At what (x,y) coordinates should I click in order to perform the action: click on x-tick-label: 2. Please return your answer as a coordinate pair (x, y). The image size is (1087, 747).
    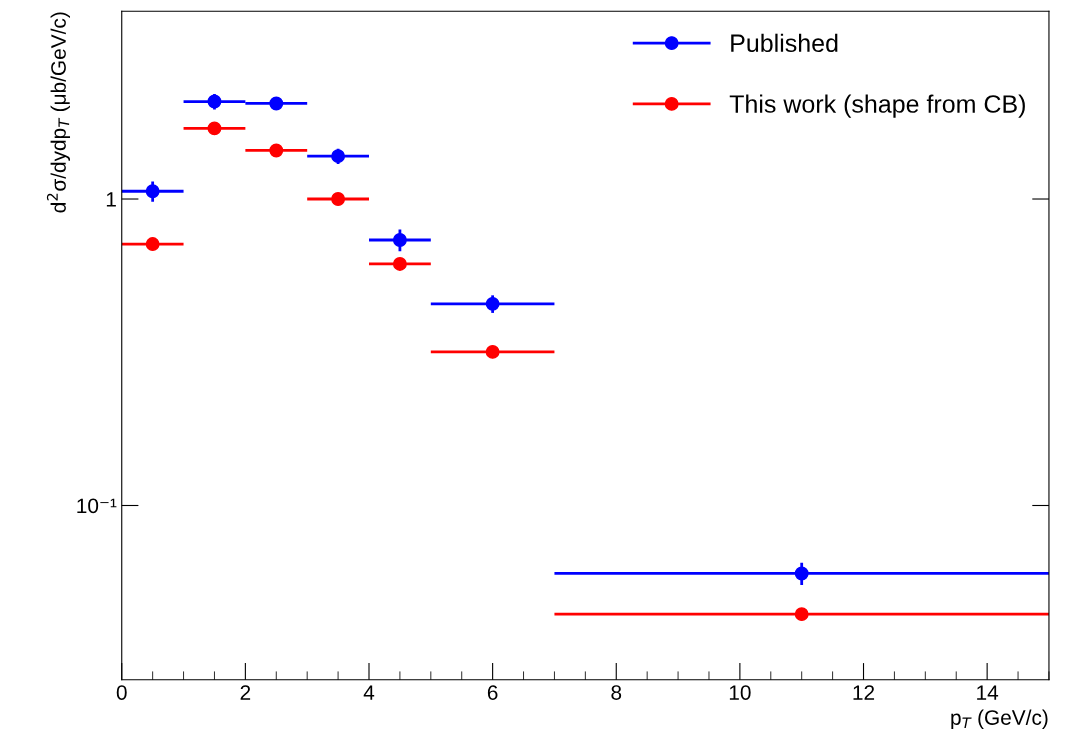
    Looking at the image, I should click on (245, 692).